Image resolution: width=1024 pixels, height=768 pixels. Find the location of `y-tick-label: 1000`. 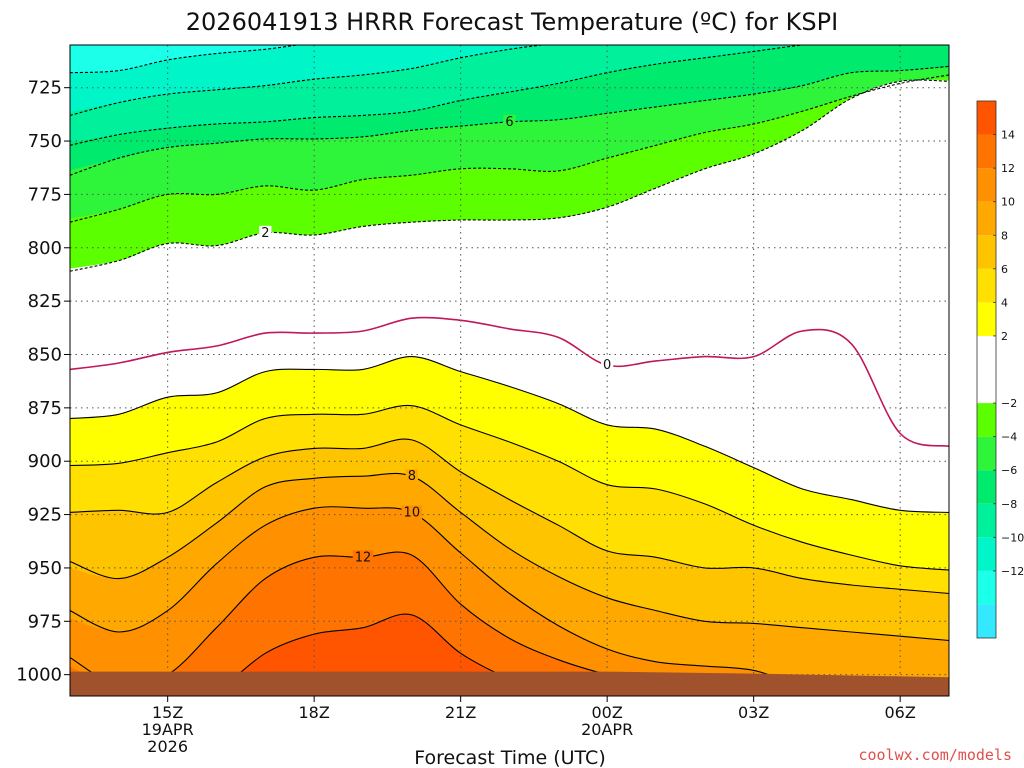

y-tick-label: 1000 is located at coordinates (39, 675).